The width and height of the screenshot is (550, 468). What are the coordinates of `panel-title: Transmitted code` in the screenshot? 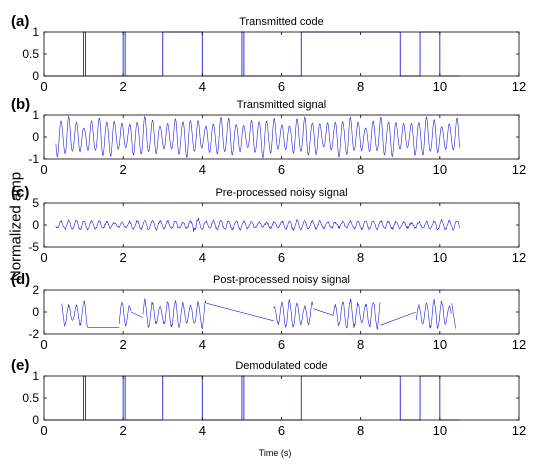 It's located at (281, 22).